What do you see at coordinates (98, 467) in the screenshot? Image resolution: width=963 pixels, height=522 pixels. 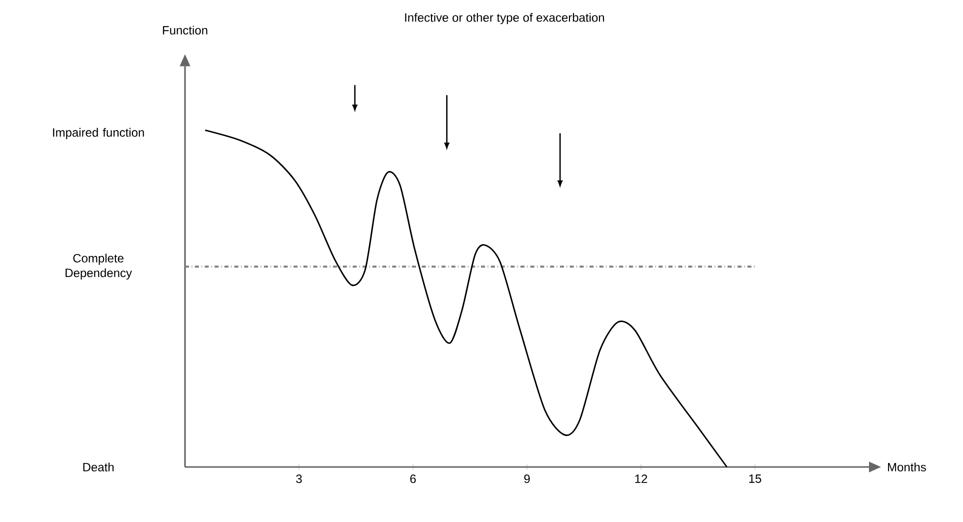 I see `text: Death` at bounding box center [98, 467].